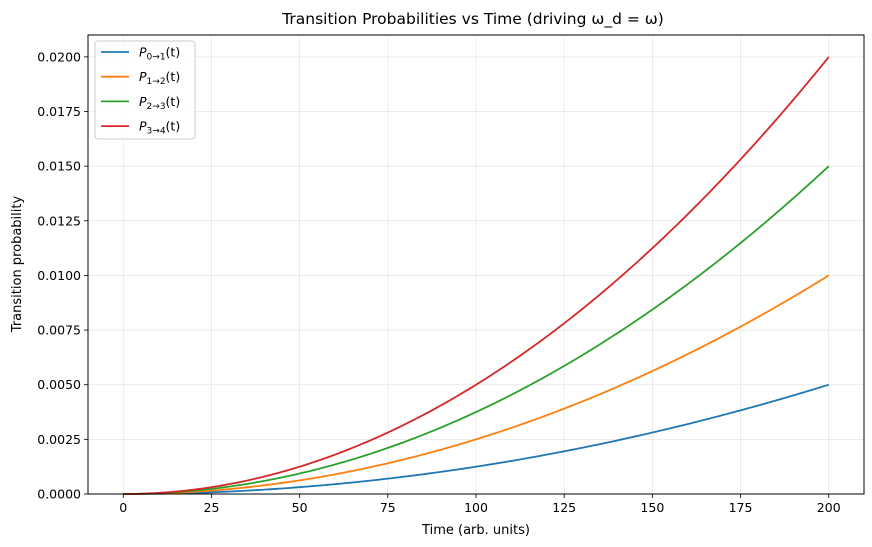 Image resolution: width=872 pixels, height=547 pixels. I want to click on legend-label: P0→1(t), so click(159, 54).